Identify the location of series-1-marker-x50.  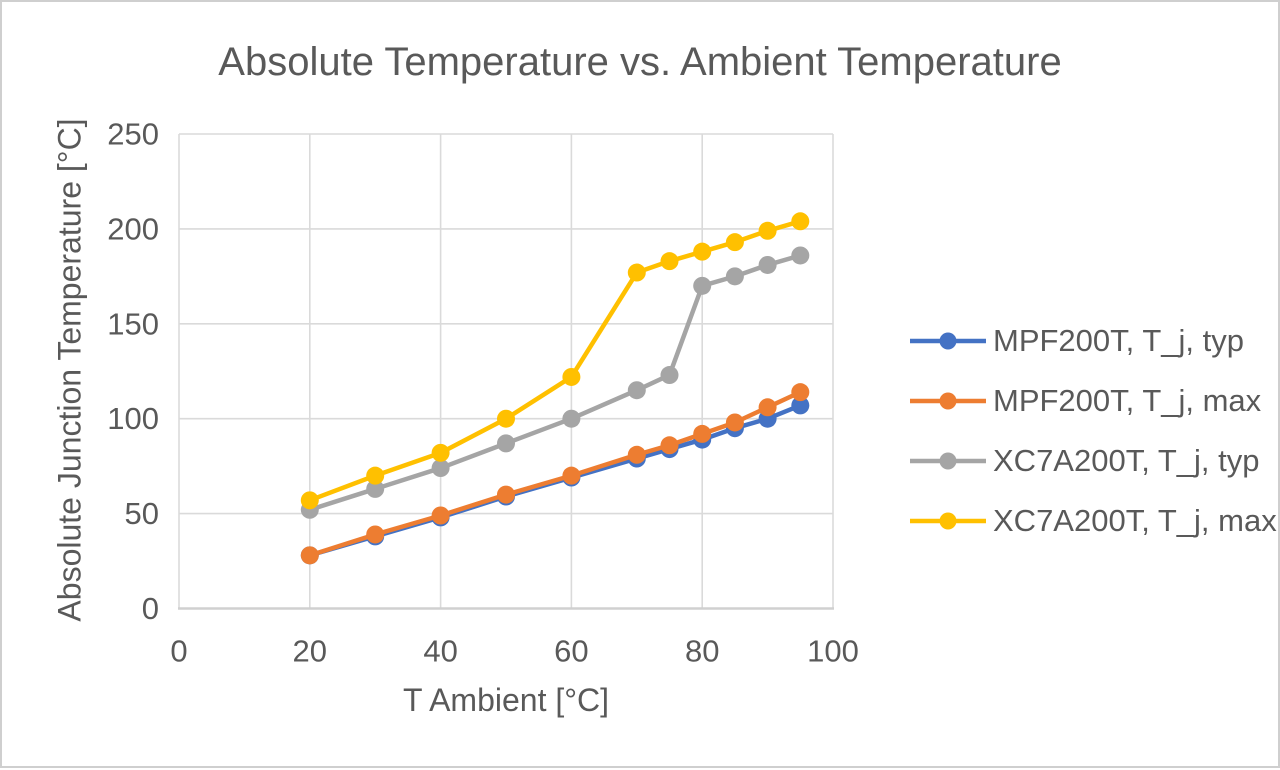
(506, 494).